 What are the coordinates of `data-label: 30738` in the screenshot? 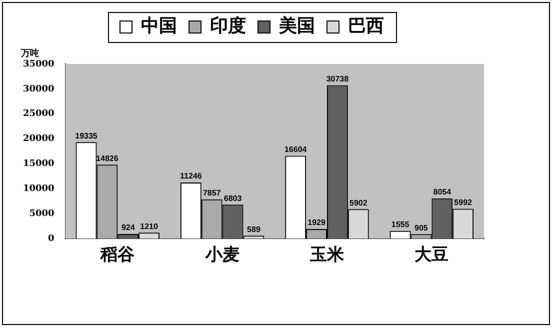 It's located at (338, 79).